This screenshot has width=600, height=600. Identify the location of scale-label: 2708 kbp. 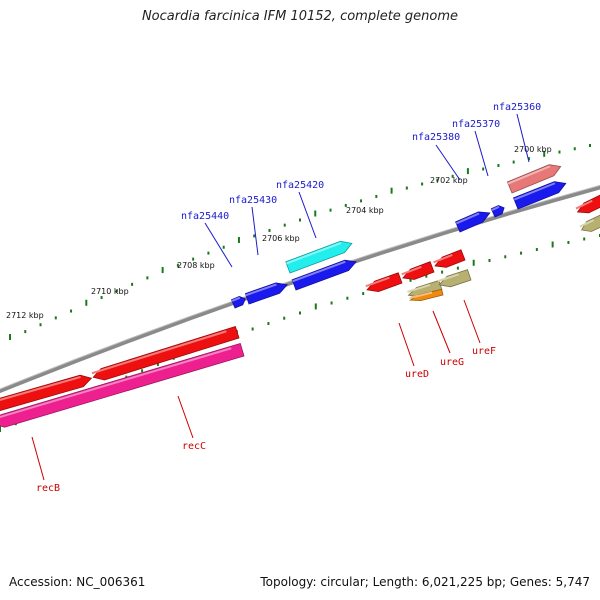
(196, 265).